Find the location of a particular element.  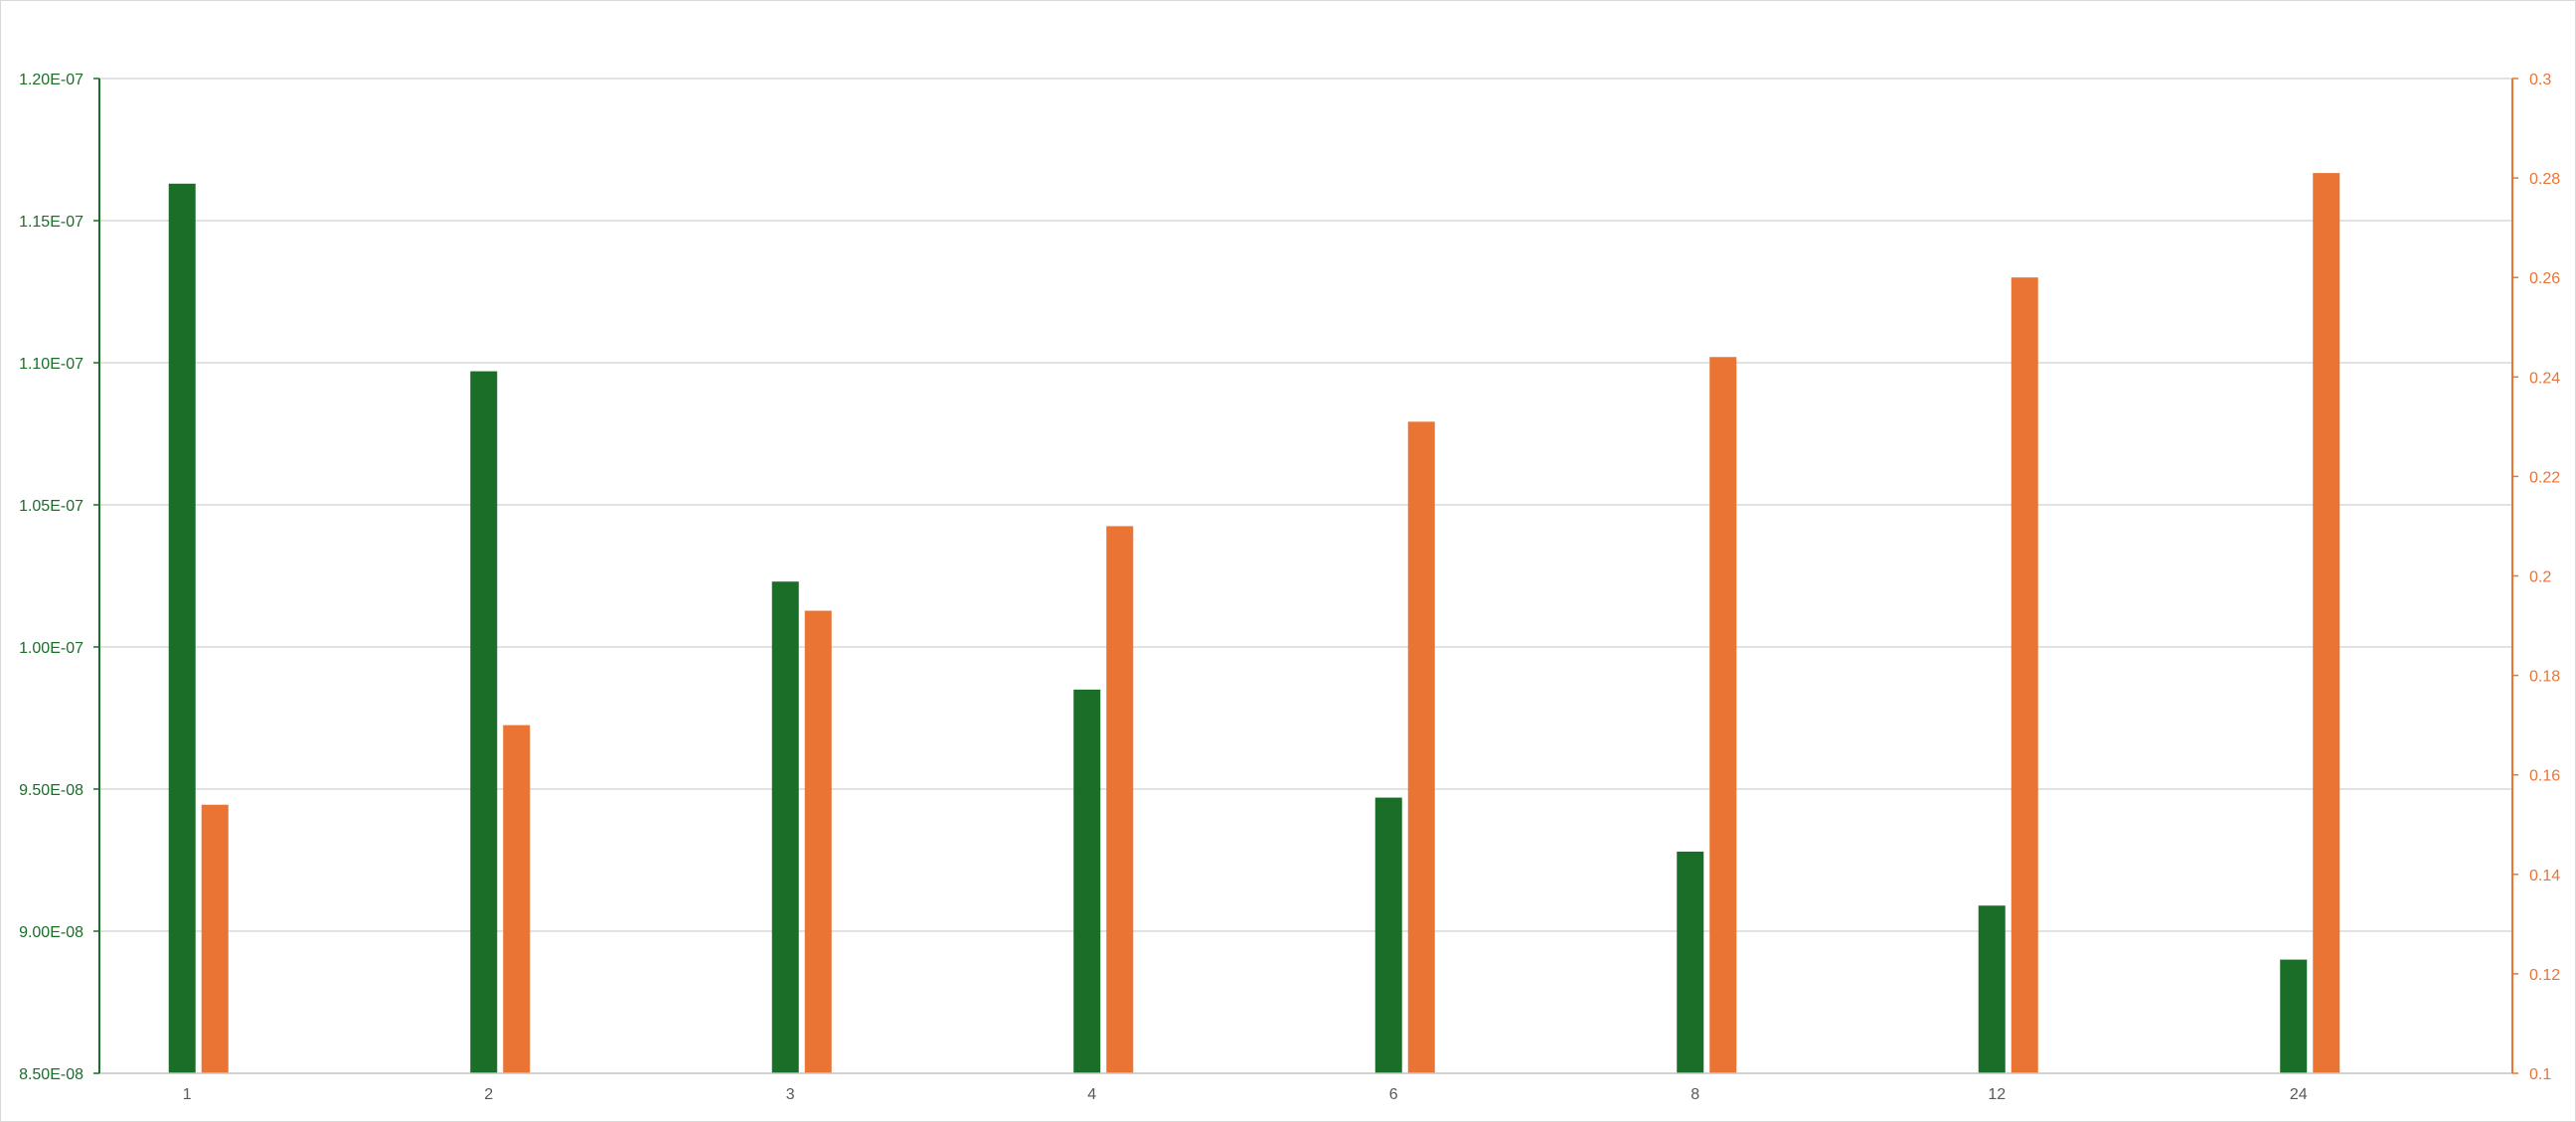

right-tick-label: 0.2 is located at coordinates (2540, 577).